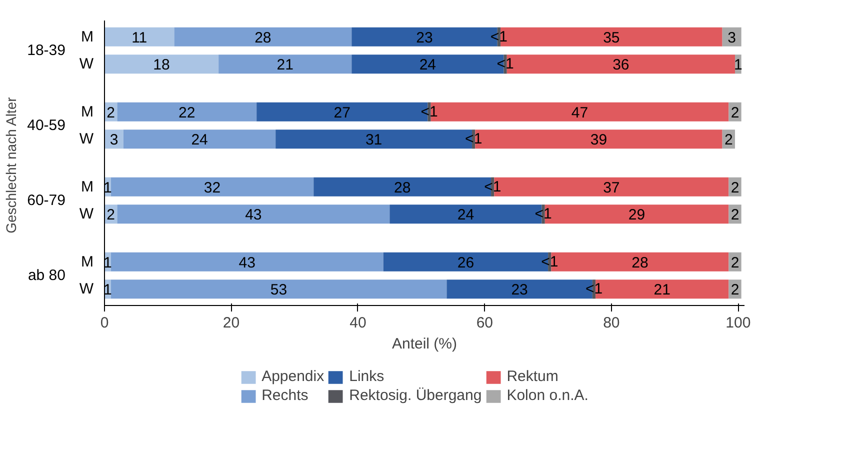 The image size is (861, 467). What do you see at coordinates (46, 200) in the screenshot?
I see `text: 60-79` at bounding box center [46, 200].